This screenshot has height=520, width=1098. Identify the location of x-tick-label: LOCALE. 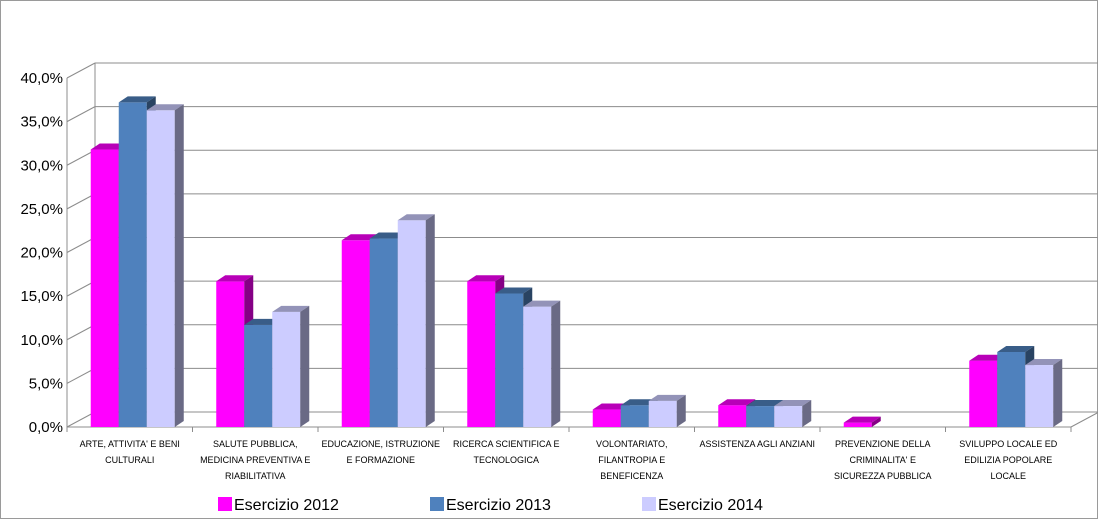
(1008, 476).